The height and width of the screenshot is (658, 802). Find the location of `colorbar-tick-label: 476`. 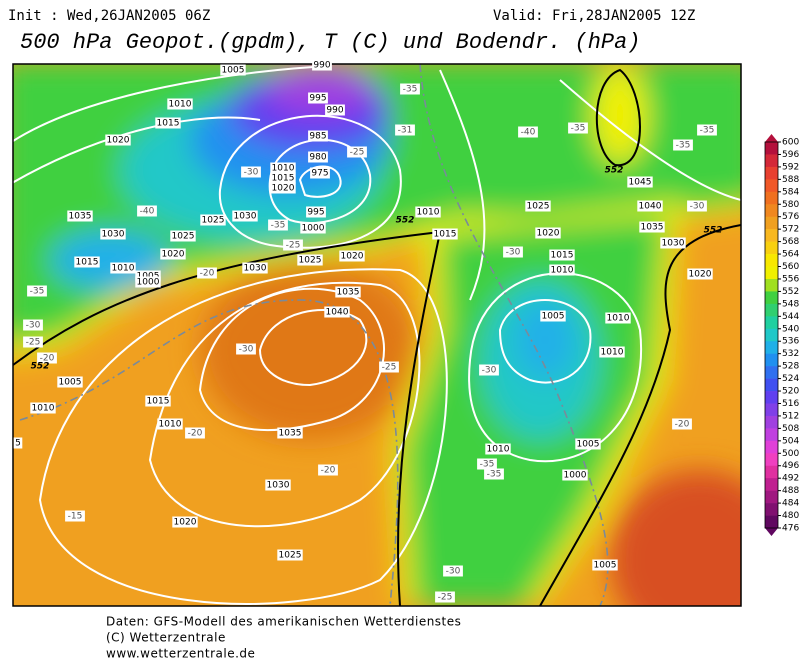

colorbar-tick-label: 476 is located at coordinates (790, 529).